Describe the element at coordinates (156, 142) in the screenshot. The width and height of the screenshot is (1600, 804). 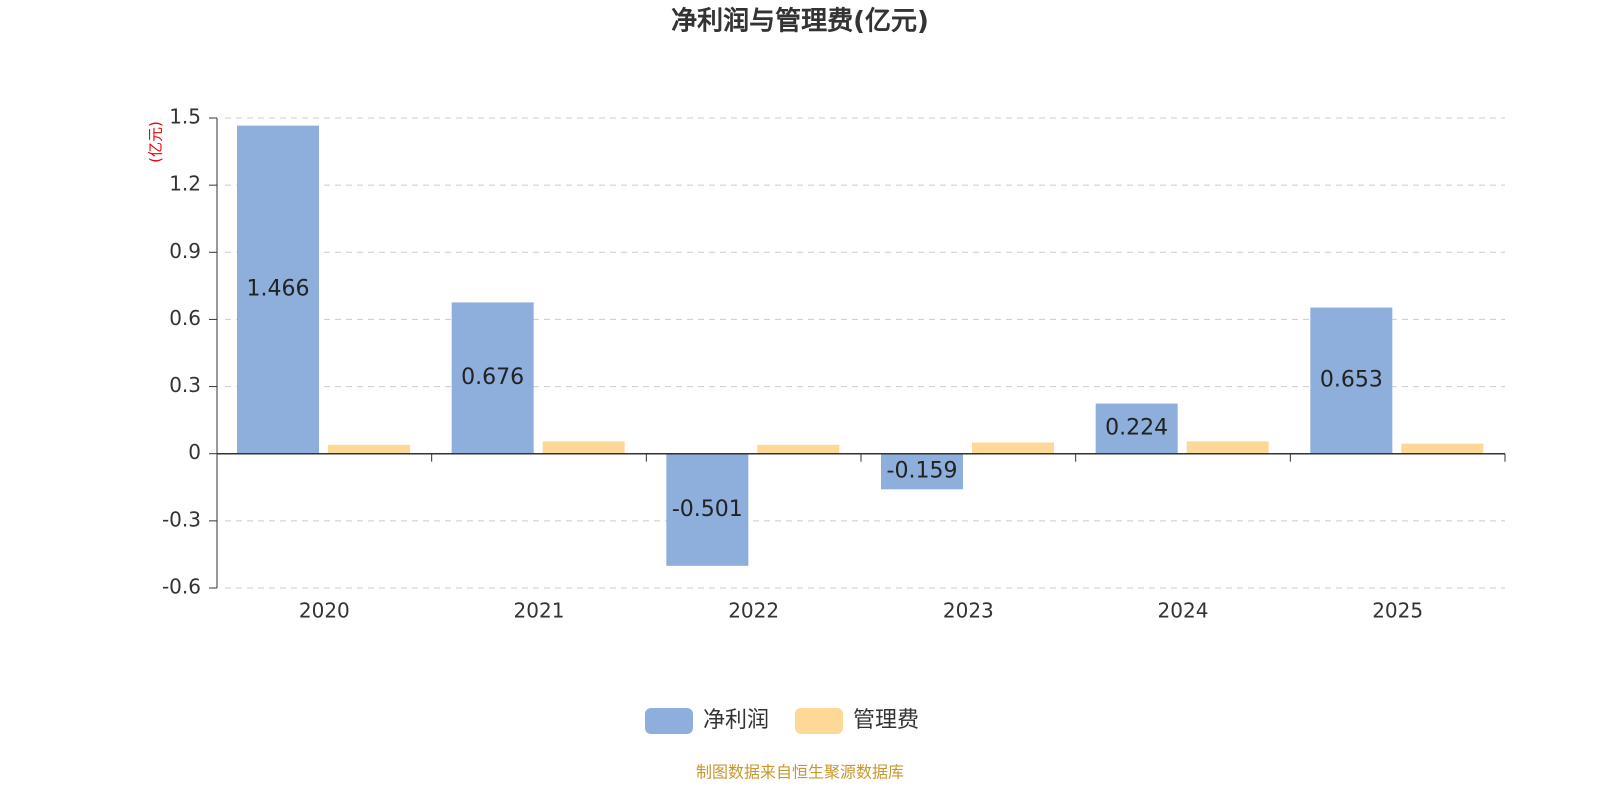
I see `y-unit: (亿元)` at that location.